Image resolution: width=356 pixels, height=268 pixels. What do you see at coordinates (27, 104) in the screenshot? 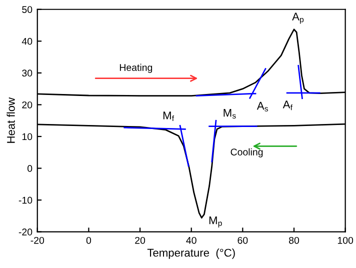
I see `y-tick-label: 20` at bounding box center [27, 104].